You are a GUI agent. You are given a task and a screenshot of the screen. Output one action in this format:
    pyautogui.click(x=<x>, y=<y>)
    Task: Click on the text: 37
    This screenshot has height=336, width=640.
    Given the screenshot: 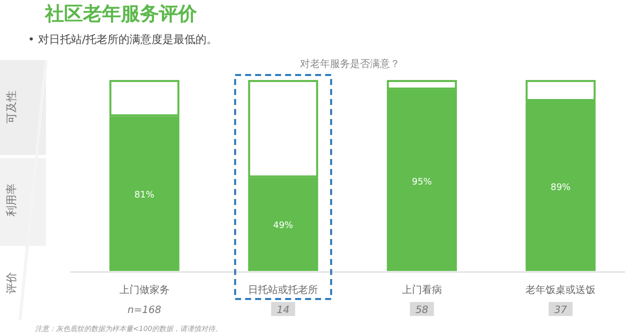 What is the action you would take?
    pyautogui.click(x=561, y=310)
    